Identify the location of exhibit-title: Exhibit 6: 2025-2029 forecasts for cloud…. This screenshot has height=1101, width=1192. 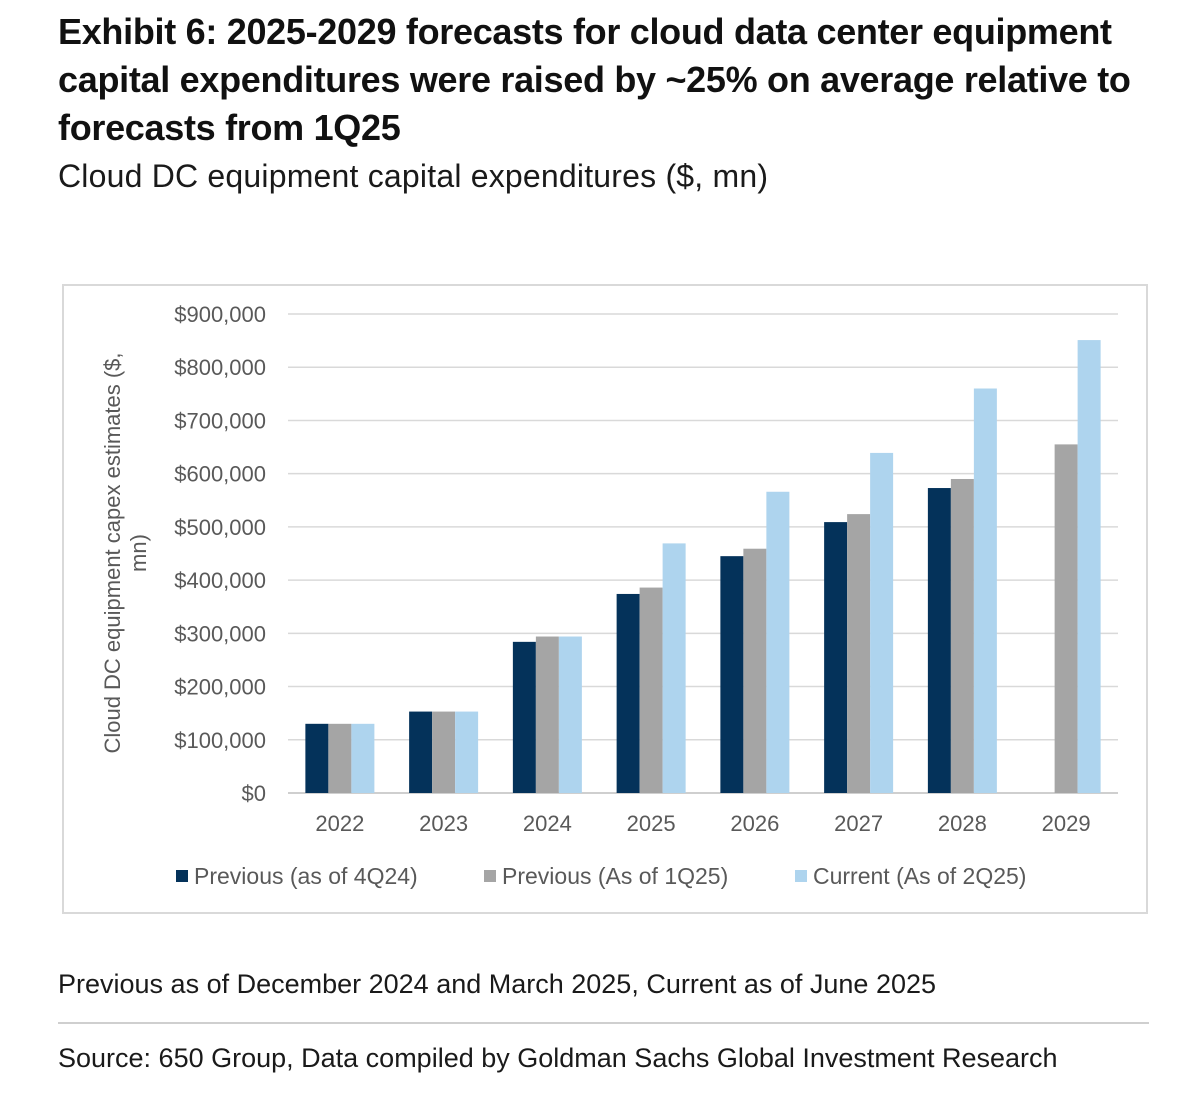
(594, 79).